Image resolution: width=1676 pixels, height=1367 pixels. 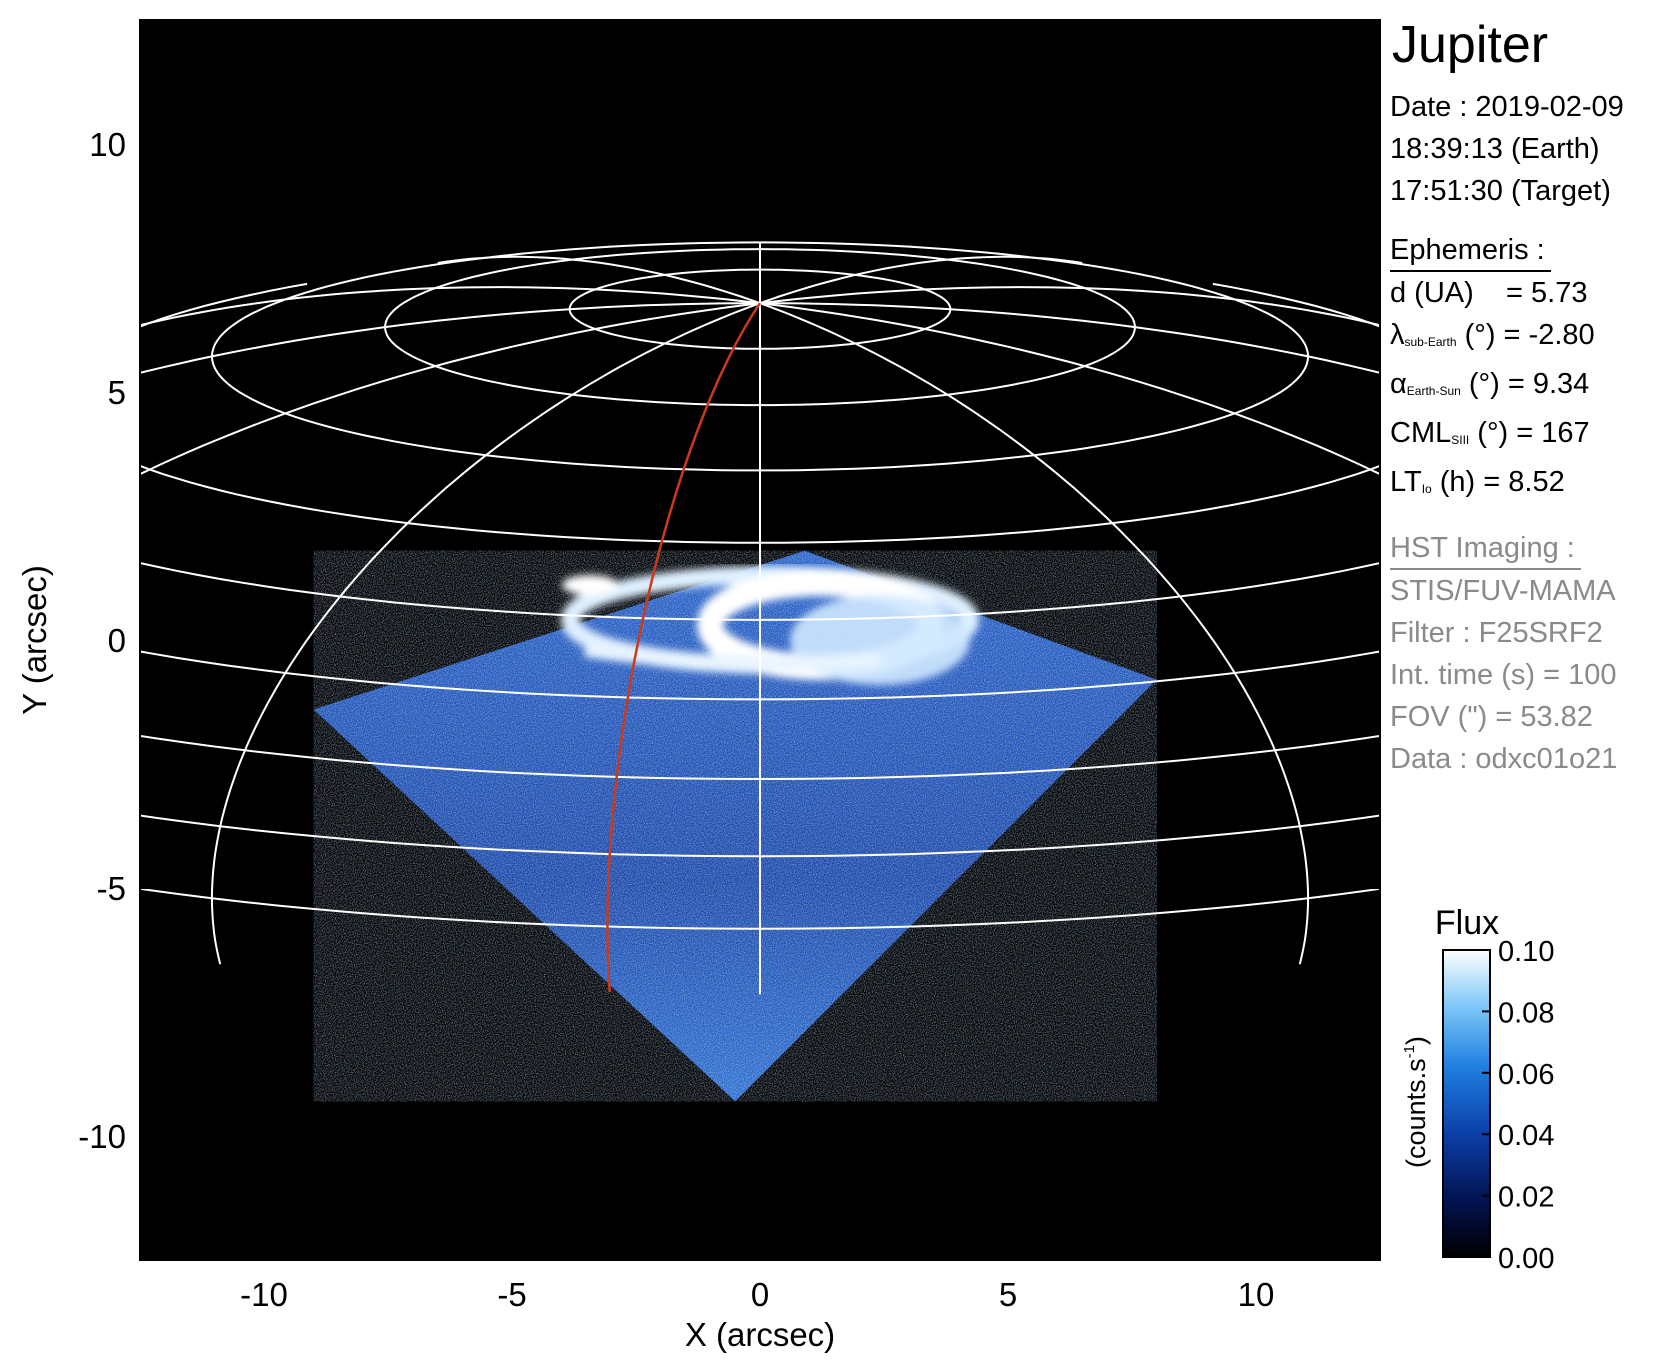 What do you see at coordinates (117, 640) in the screenshot?
I see `y-tick-label: 0` at bounding box center [117, 640].